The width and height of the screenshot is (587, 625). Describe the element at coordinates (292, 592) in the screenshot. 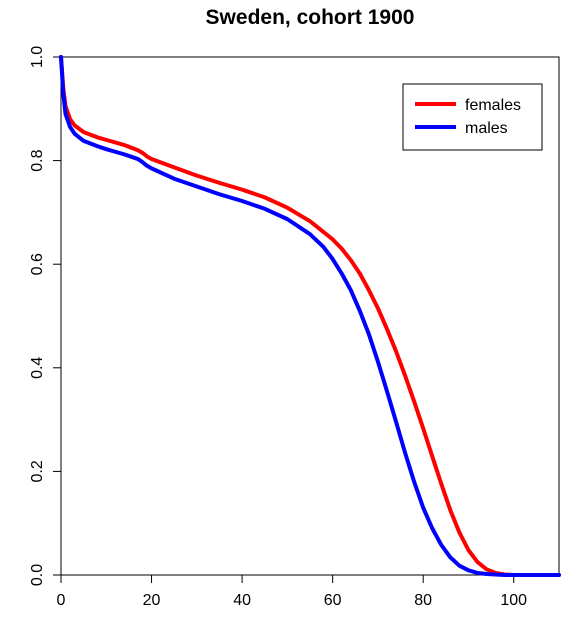

I see `x-axis: 0 20 40 60 80 100` at that location.